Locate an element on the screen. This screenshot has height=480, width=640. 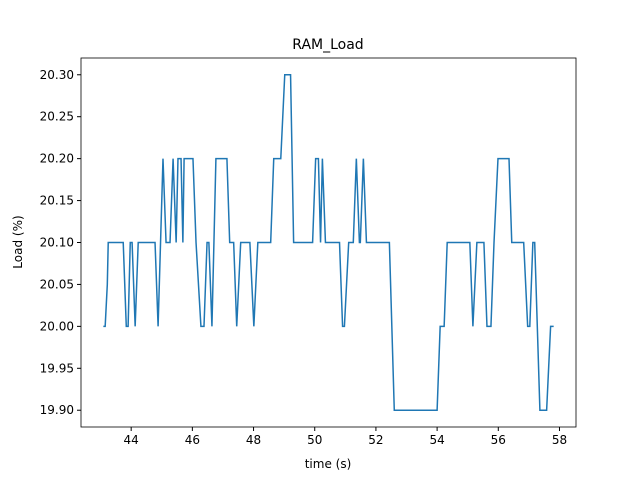
y-axis-label: Load (%) is located at coordinates (18, 241).